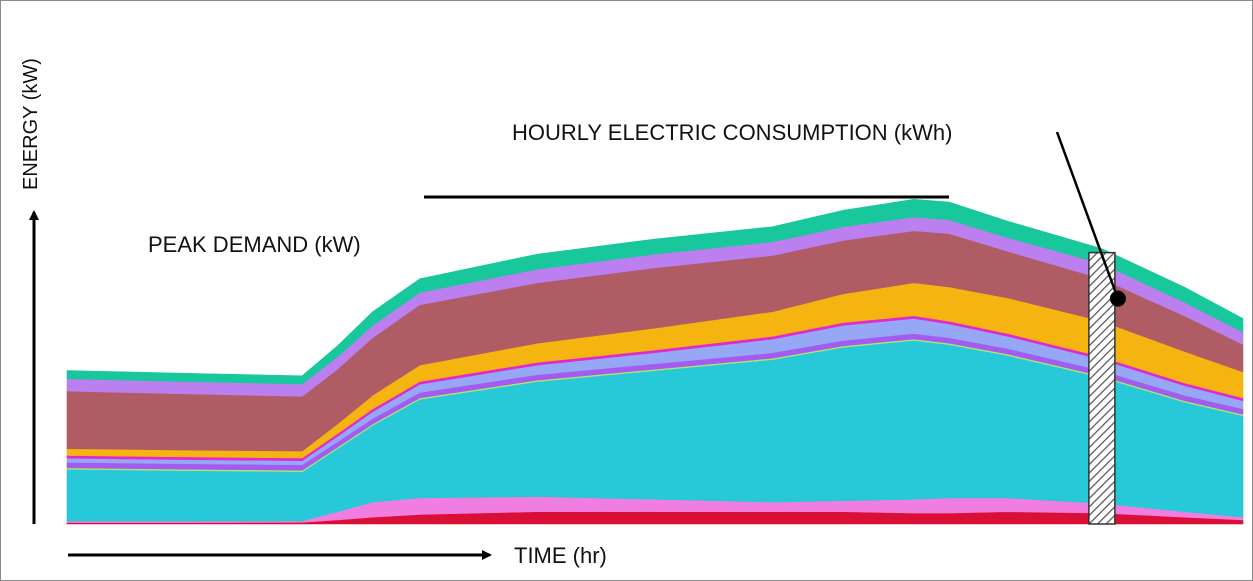 The image size is (1253, 581). I want to click on y-axis-label: ENERGY (kW), so click(31, 124).